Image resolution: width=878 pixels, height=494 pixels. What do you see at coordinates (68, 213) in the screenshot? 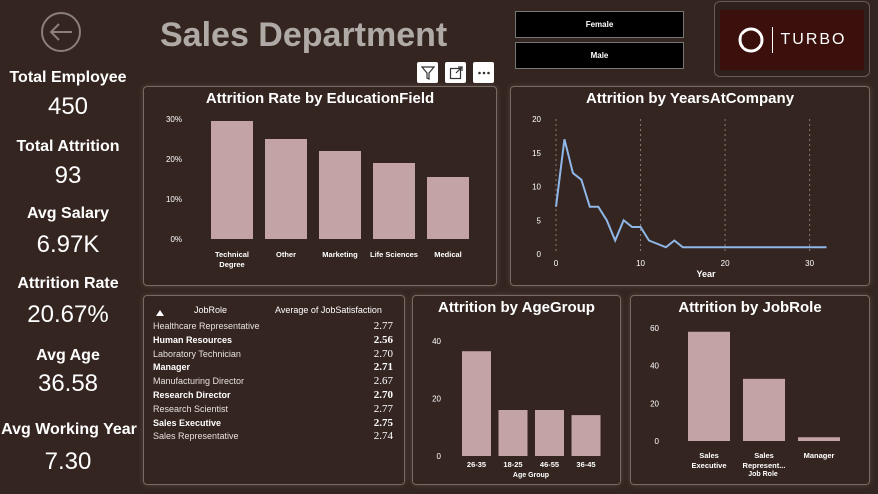
I see `kpi-avg-salary-label: Avg Salary` at bounding box center [68, 213].